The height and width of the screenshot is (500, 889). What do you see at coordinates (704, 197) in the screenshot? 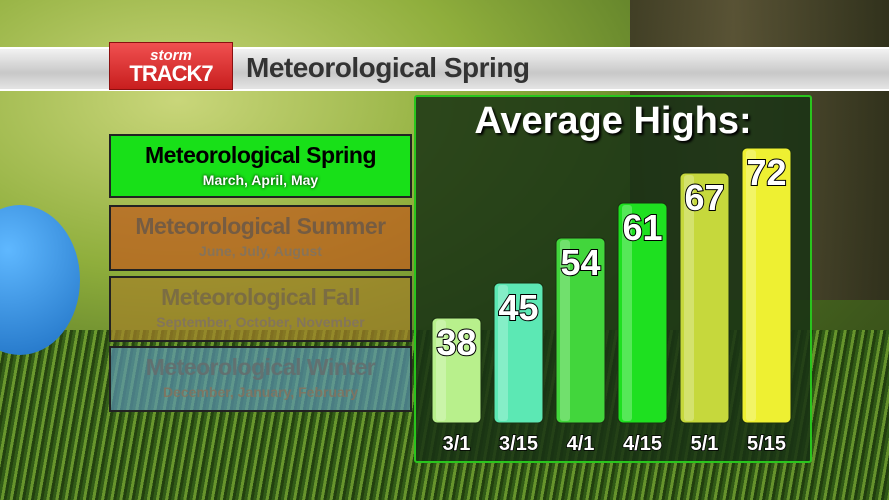
I see `data-label: 67` at bounding box center [704, 197].